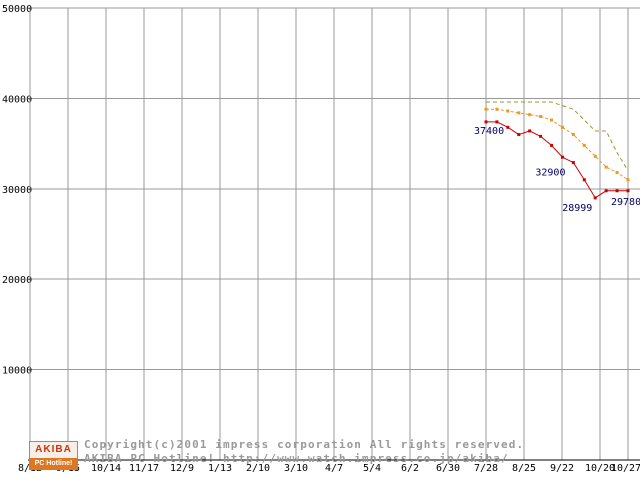 Image resolution: width=640 pixels, height=480 pixels. I want to click on x-axis-label: 10/27, so click(625, 468).